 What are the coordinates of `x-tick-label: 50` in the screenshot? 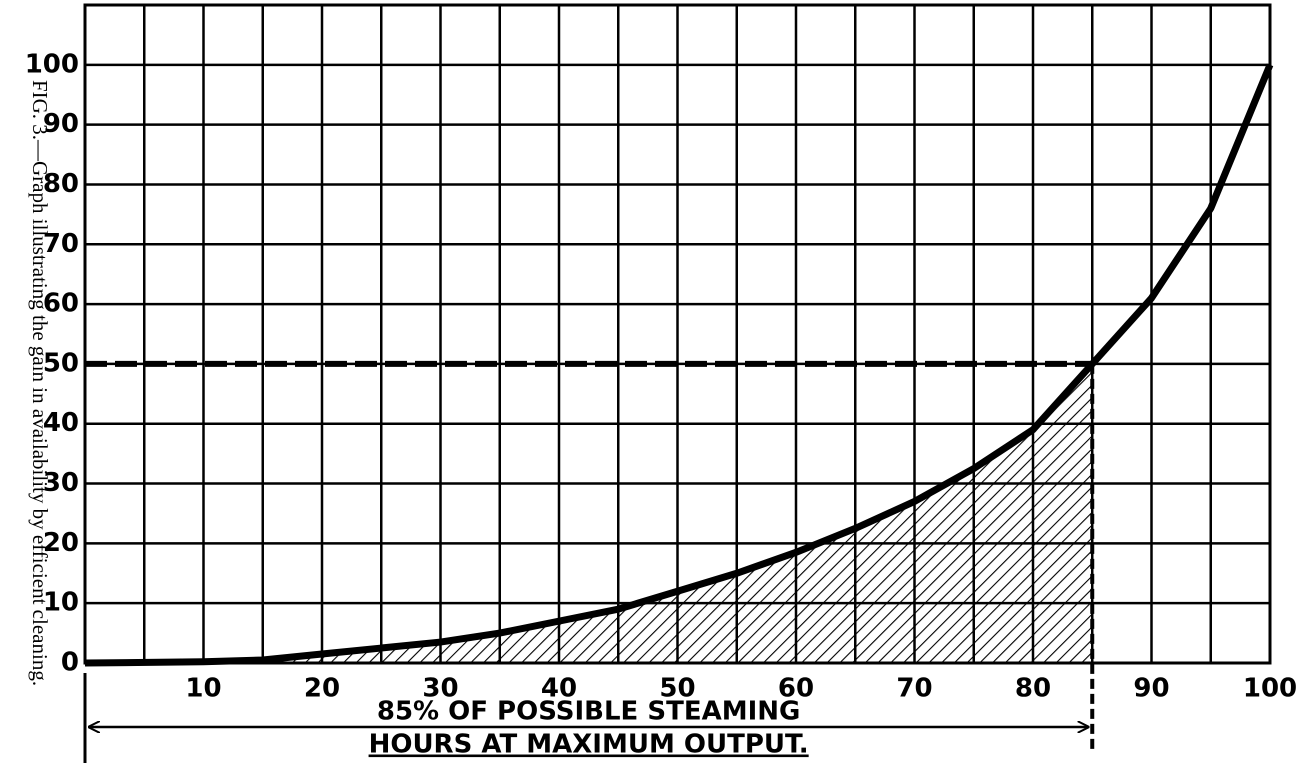 It's located at (677, 689).